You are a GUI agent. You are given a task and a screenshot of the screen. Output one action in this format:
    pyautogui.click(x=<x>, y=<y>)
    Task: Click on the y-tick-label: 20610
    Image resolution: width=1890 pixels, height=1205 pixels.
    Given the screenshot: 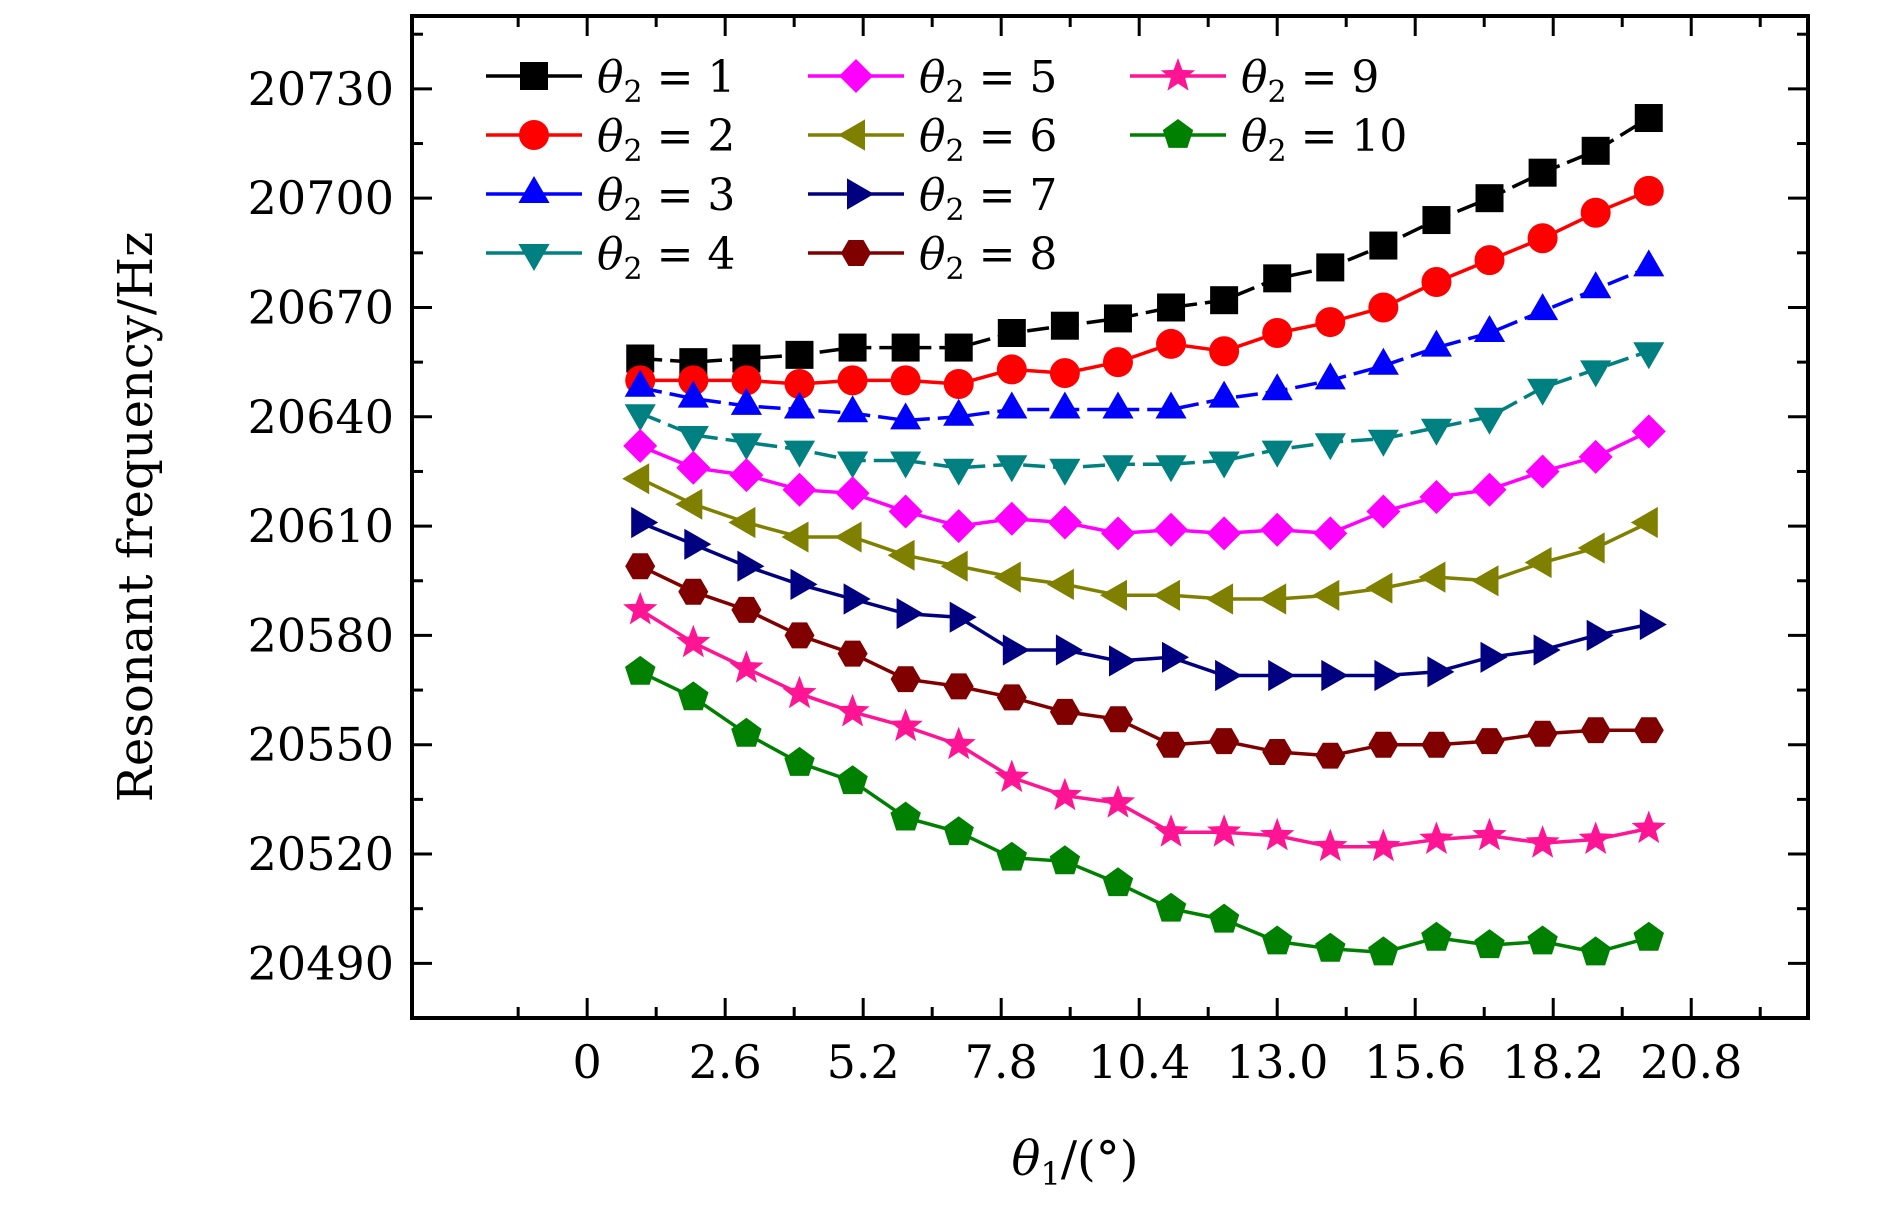 What is the action you would take?
    pyautogui.click(x=321, y=526)
    